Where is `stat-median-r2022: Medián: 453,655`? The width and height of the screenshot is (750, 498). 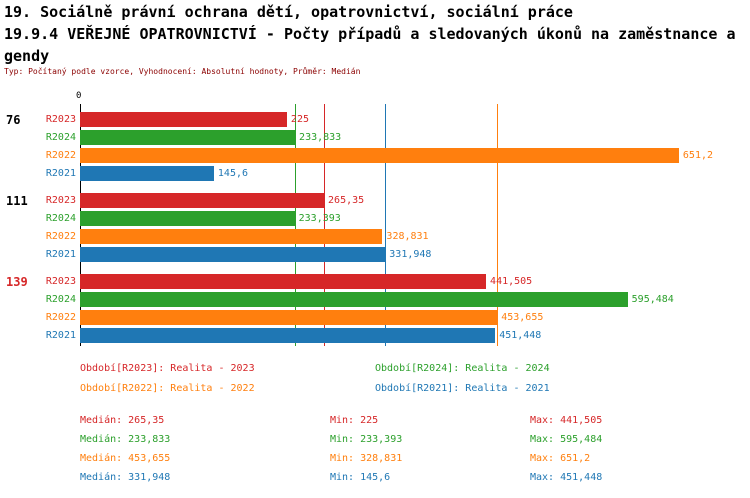 stat-median-r2022: Medián: 453,655 is located at coordinates (125, 458).